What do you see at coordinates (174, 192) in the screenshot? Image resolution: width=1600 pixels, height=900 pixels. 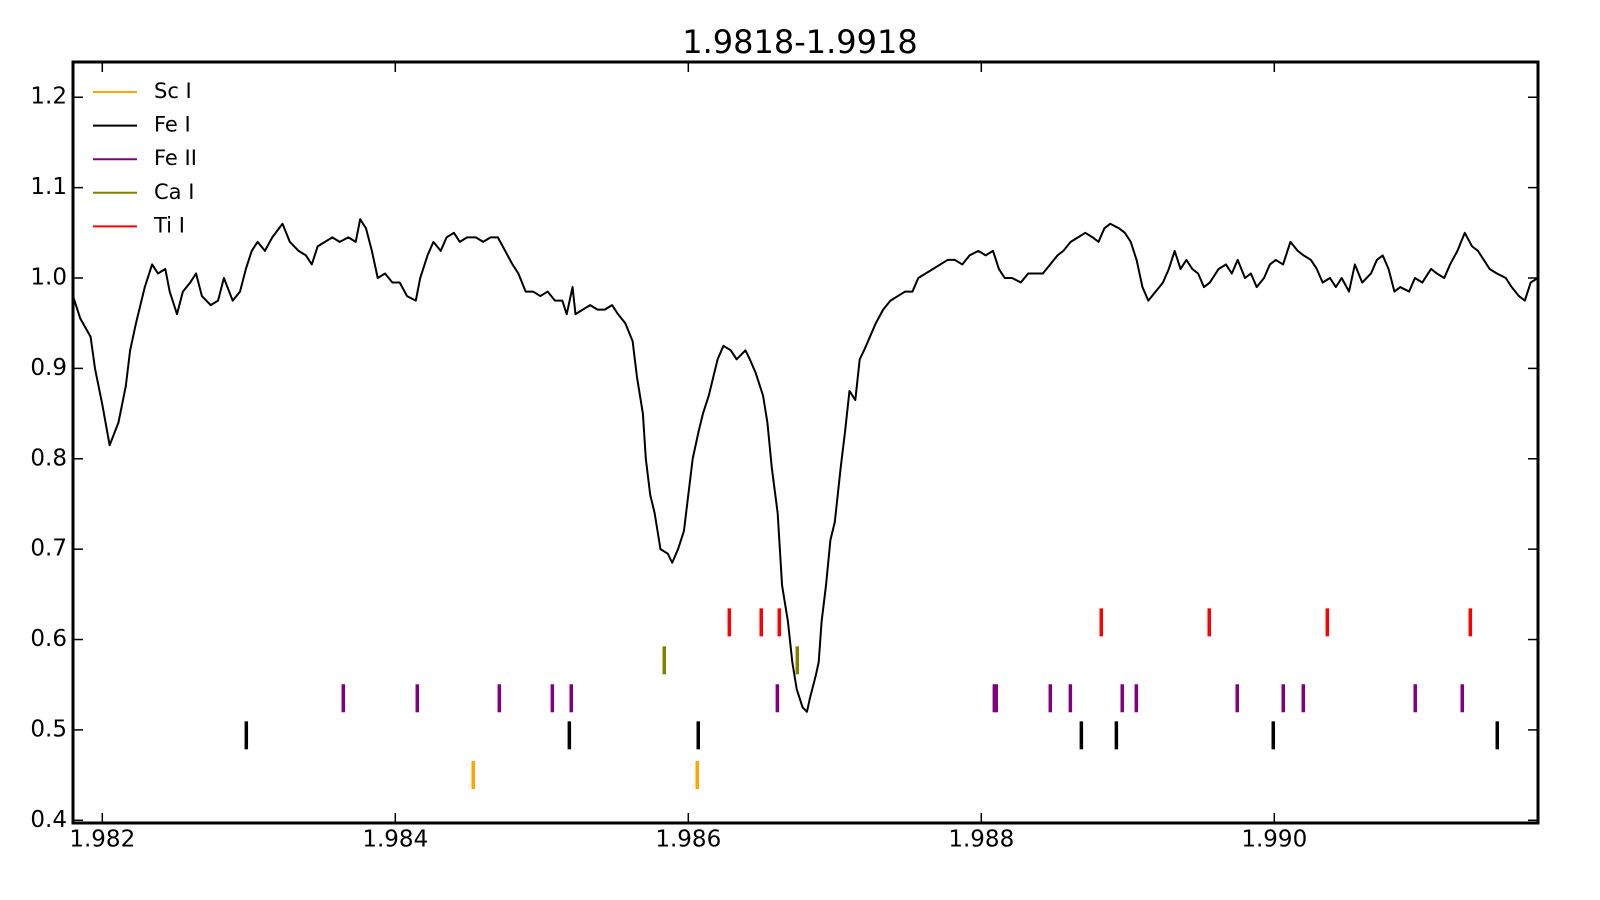 I see `legend-label: Ca I` at bounding box center [174, 192].